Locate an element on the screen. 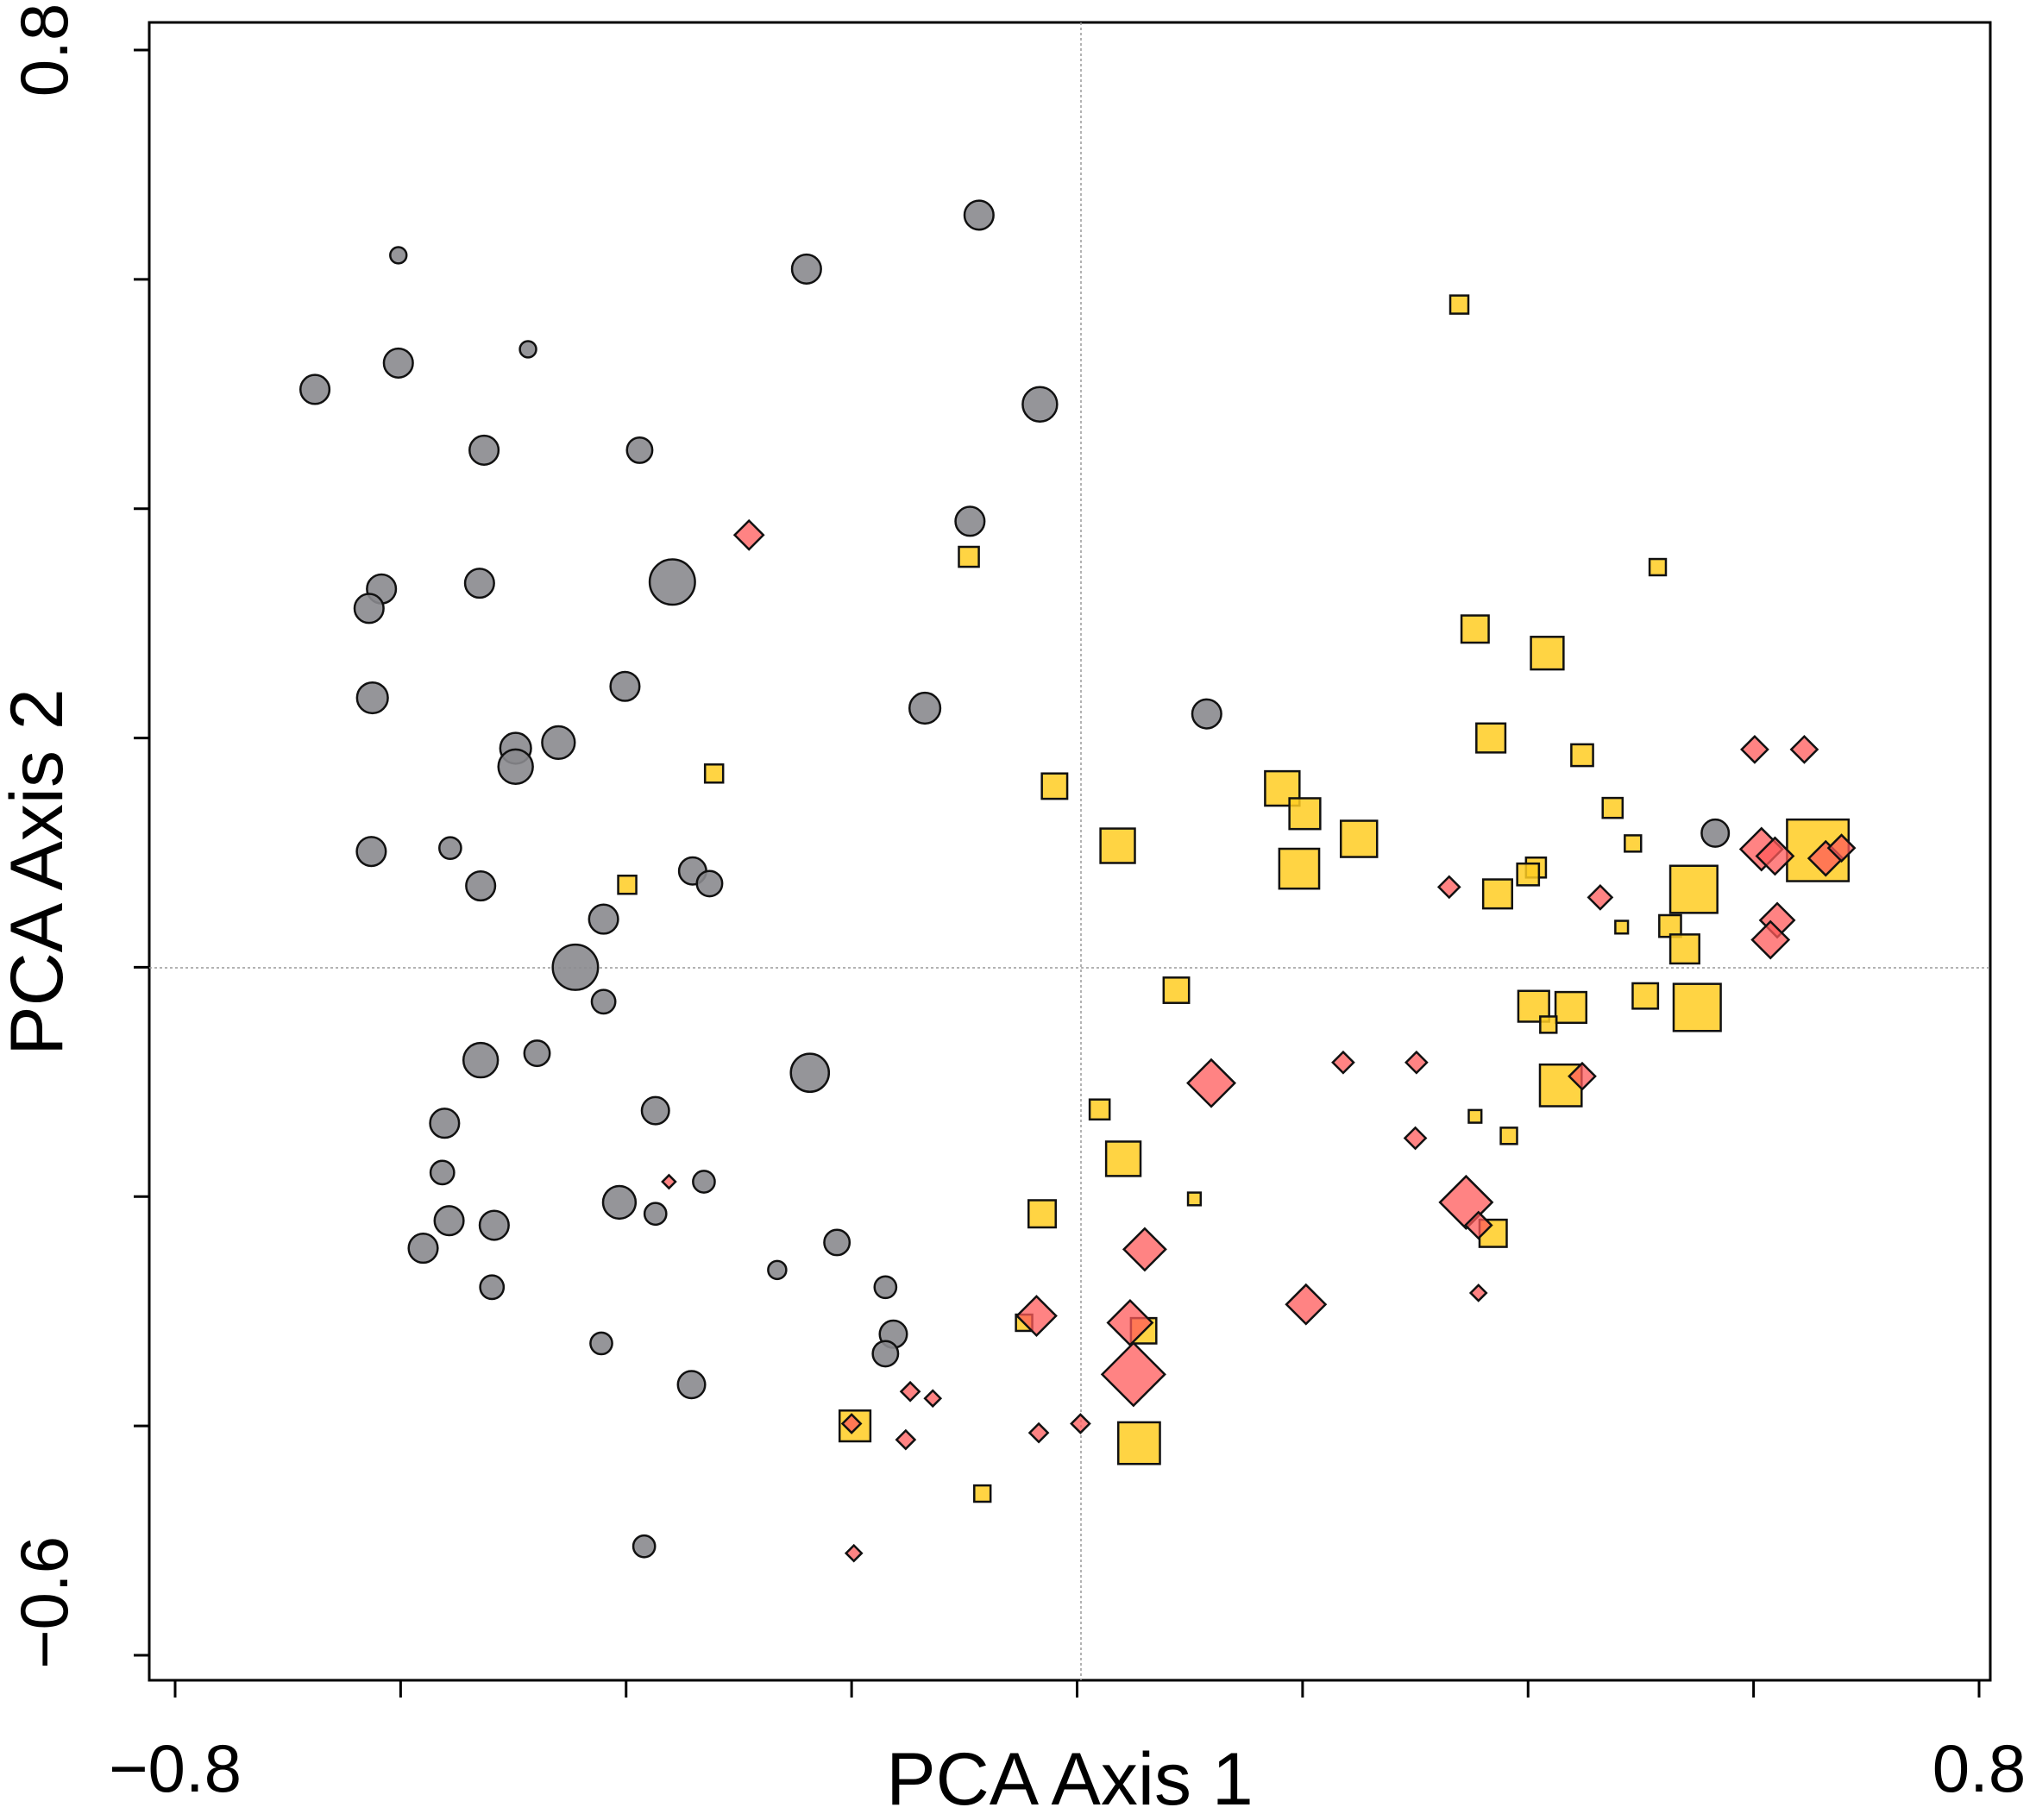  y-tick-label-min: −0.6 is located at coordinates (44, 1603).